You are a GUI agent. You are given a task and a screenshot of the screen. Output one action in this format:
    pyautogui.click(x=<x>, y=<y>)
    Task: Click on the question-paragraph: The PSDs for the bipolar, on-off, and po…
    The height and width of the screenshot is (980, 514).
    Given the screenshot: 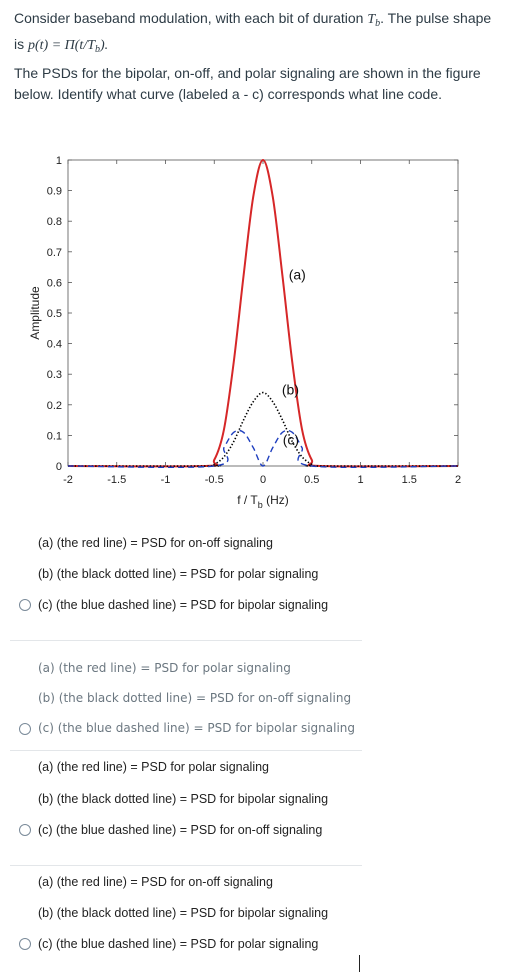 What is the action you would take?
    pyautogui.click(x=247, y=83)
    